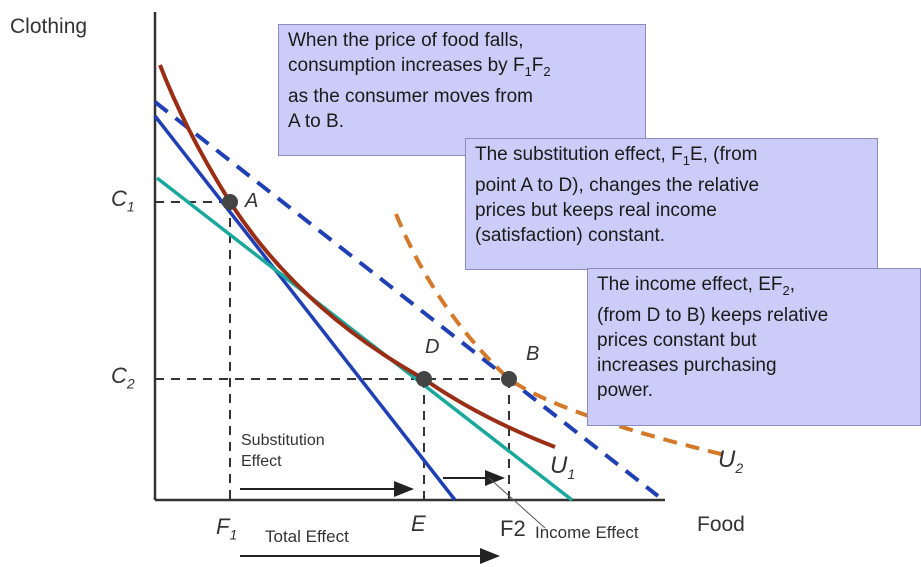 The image size is (921, 567). Describe the element at coordinates (227, 528) in the screenshot. I see `tick-f1: F1` at that location.